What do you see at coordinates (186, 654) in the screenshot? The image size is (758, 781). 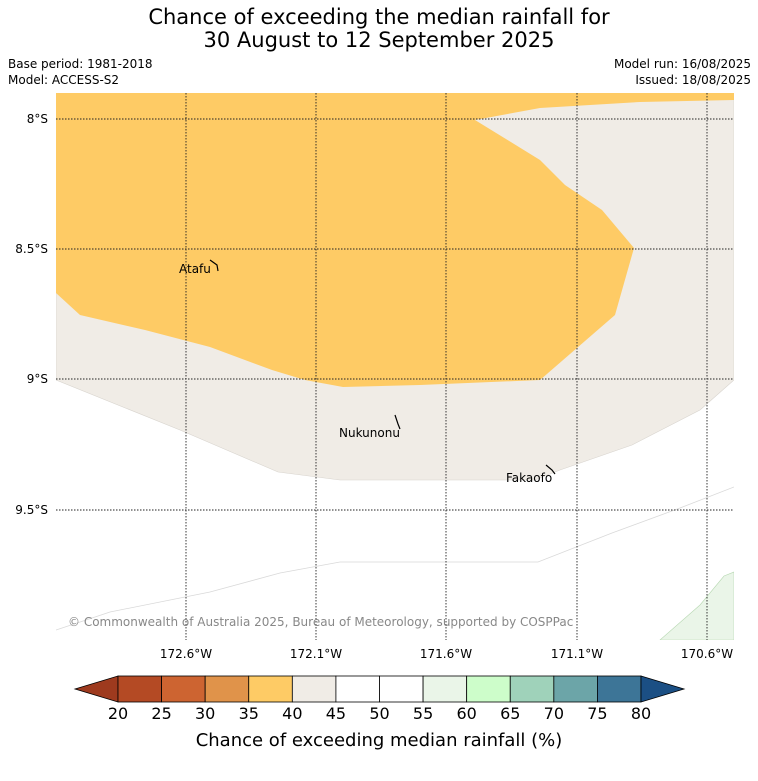 I see `lon-label-172-6w: 172.6°W` at bounding box center [186, 654].